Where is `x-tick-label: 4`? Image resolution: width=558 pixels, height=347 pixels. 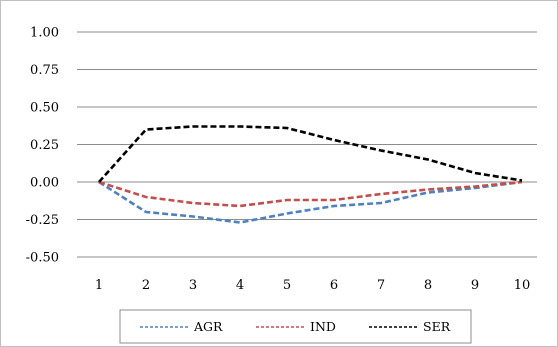 x-tick-label: 4 is located at coordinates (240, 285).